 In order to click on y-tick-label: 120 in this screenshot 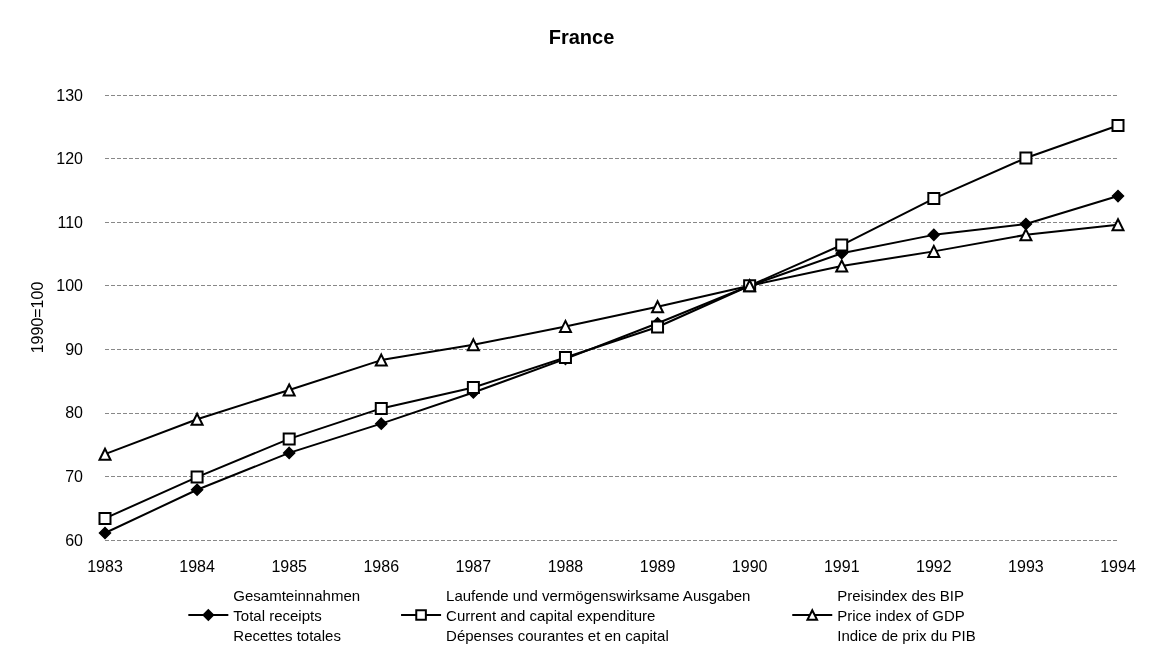, I will do `click(70, 159)`.